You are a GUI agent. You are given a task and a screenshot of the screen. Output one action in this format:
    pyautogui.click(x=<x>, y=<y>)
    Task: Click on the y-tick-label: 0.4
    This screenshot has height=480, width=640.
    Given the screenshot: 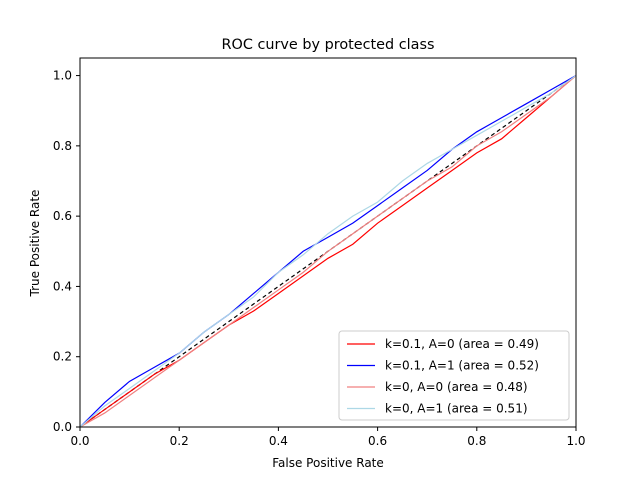 What is the action you would take?
    pyautogui.click(x=62, y=286)
    